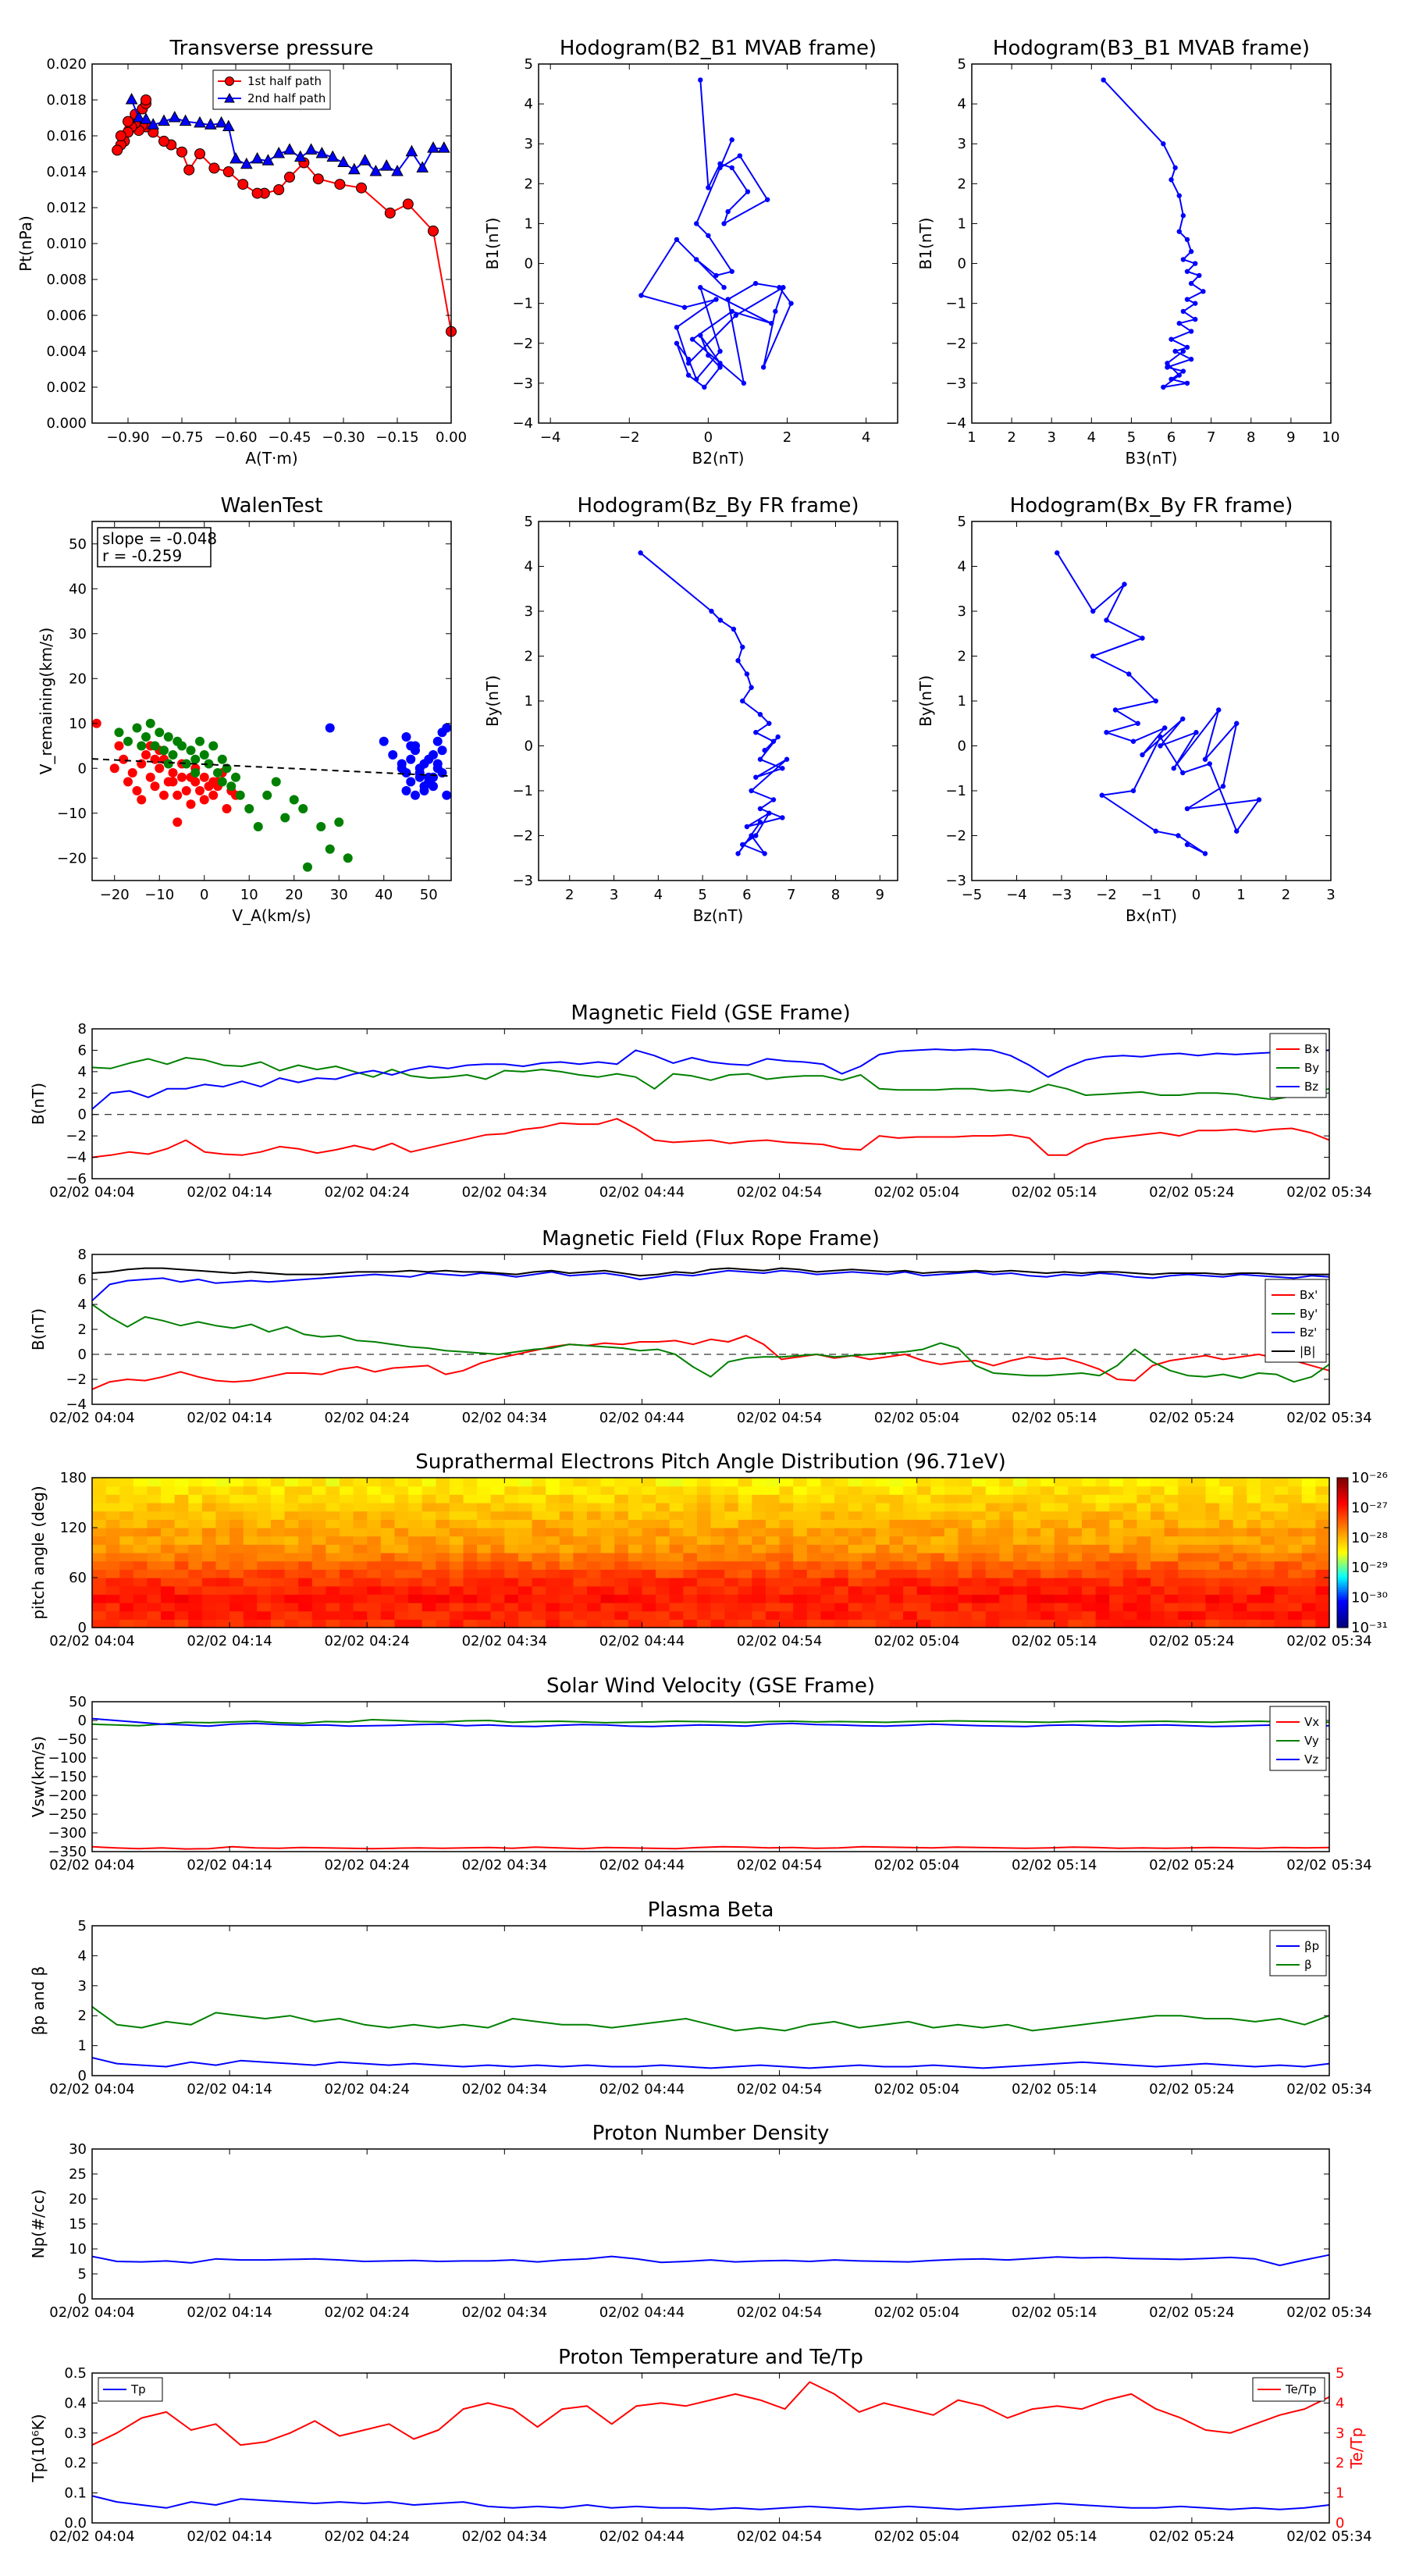  What do you see at coordinates (82, 2046) in the screenshot?
I see `y-tick-label: 1` at bounding box center [82, 2046].